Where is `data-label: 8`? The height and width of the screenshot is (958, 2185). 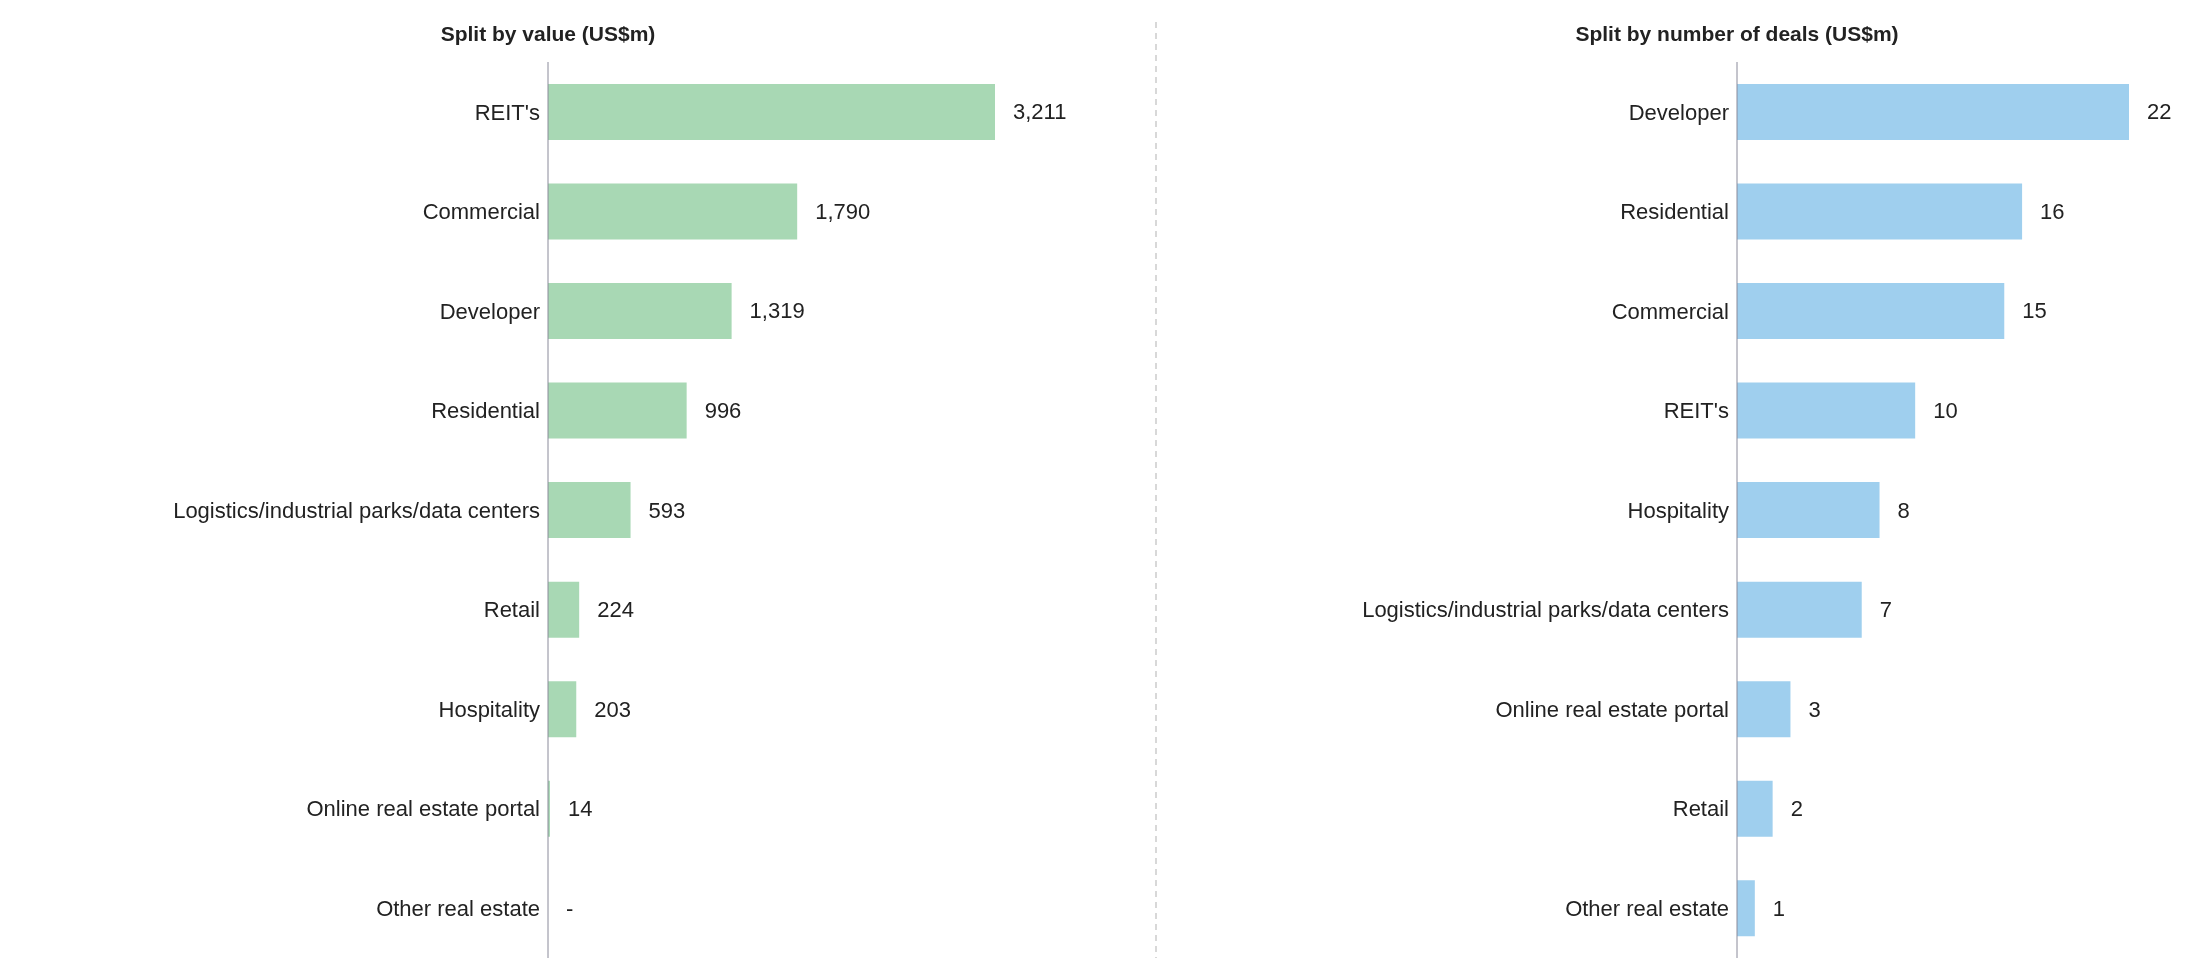 data-label: 8 is located at coordinates (1903, 510).